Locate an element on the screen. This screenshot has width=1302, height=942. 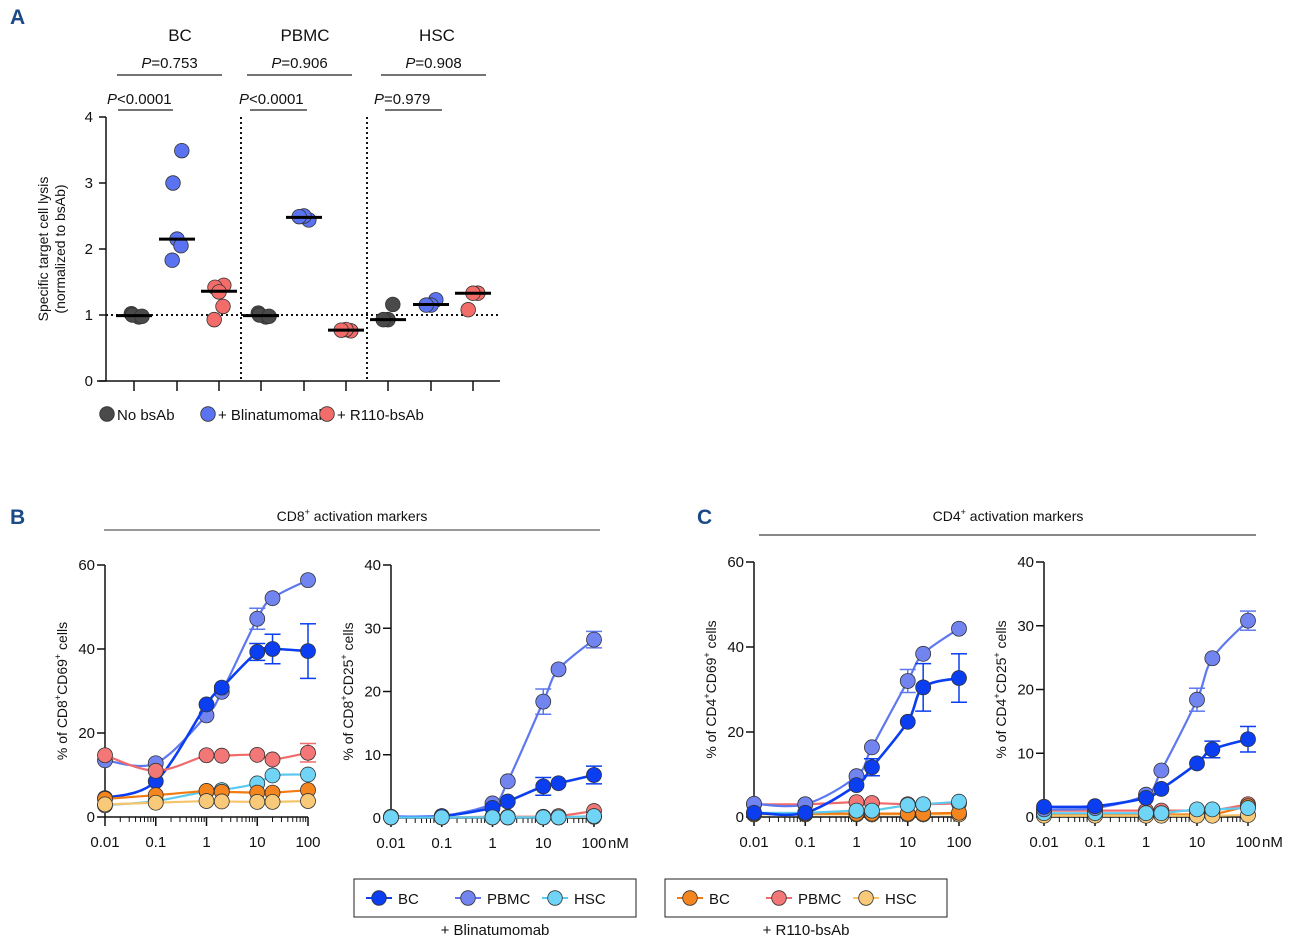
y-axis-title: % of CD4+CD25+ cells is located at coordinates (1000, 689).